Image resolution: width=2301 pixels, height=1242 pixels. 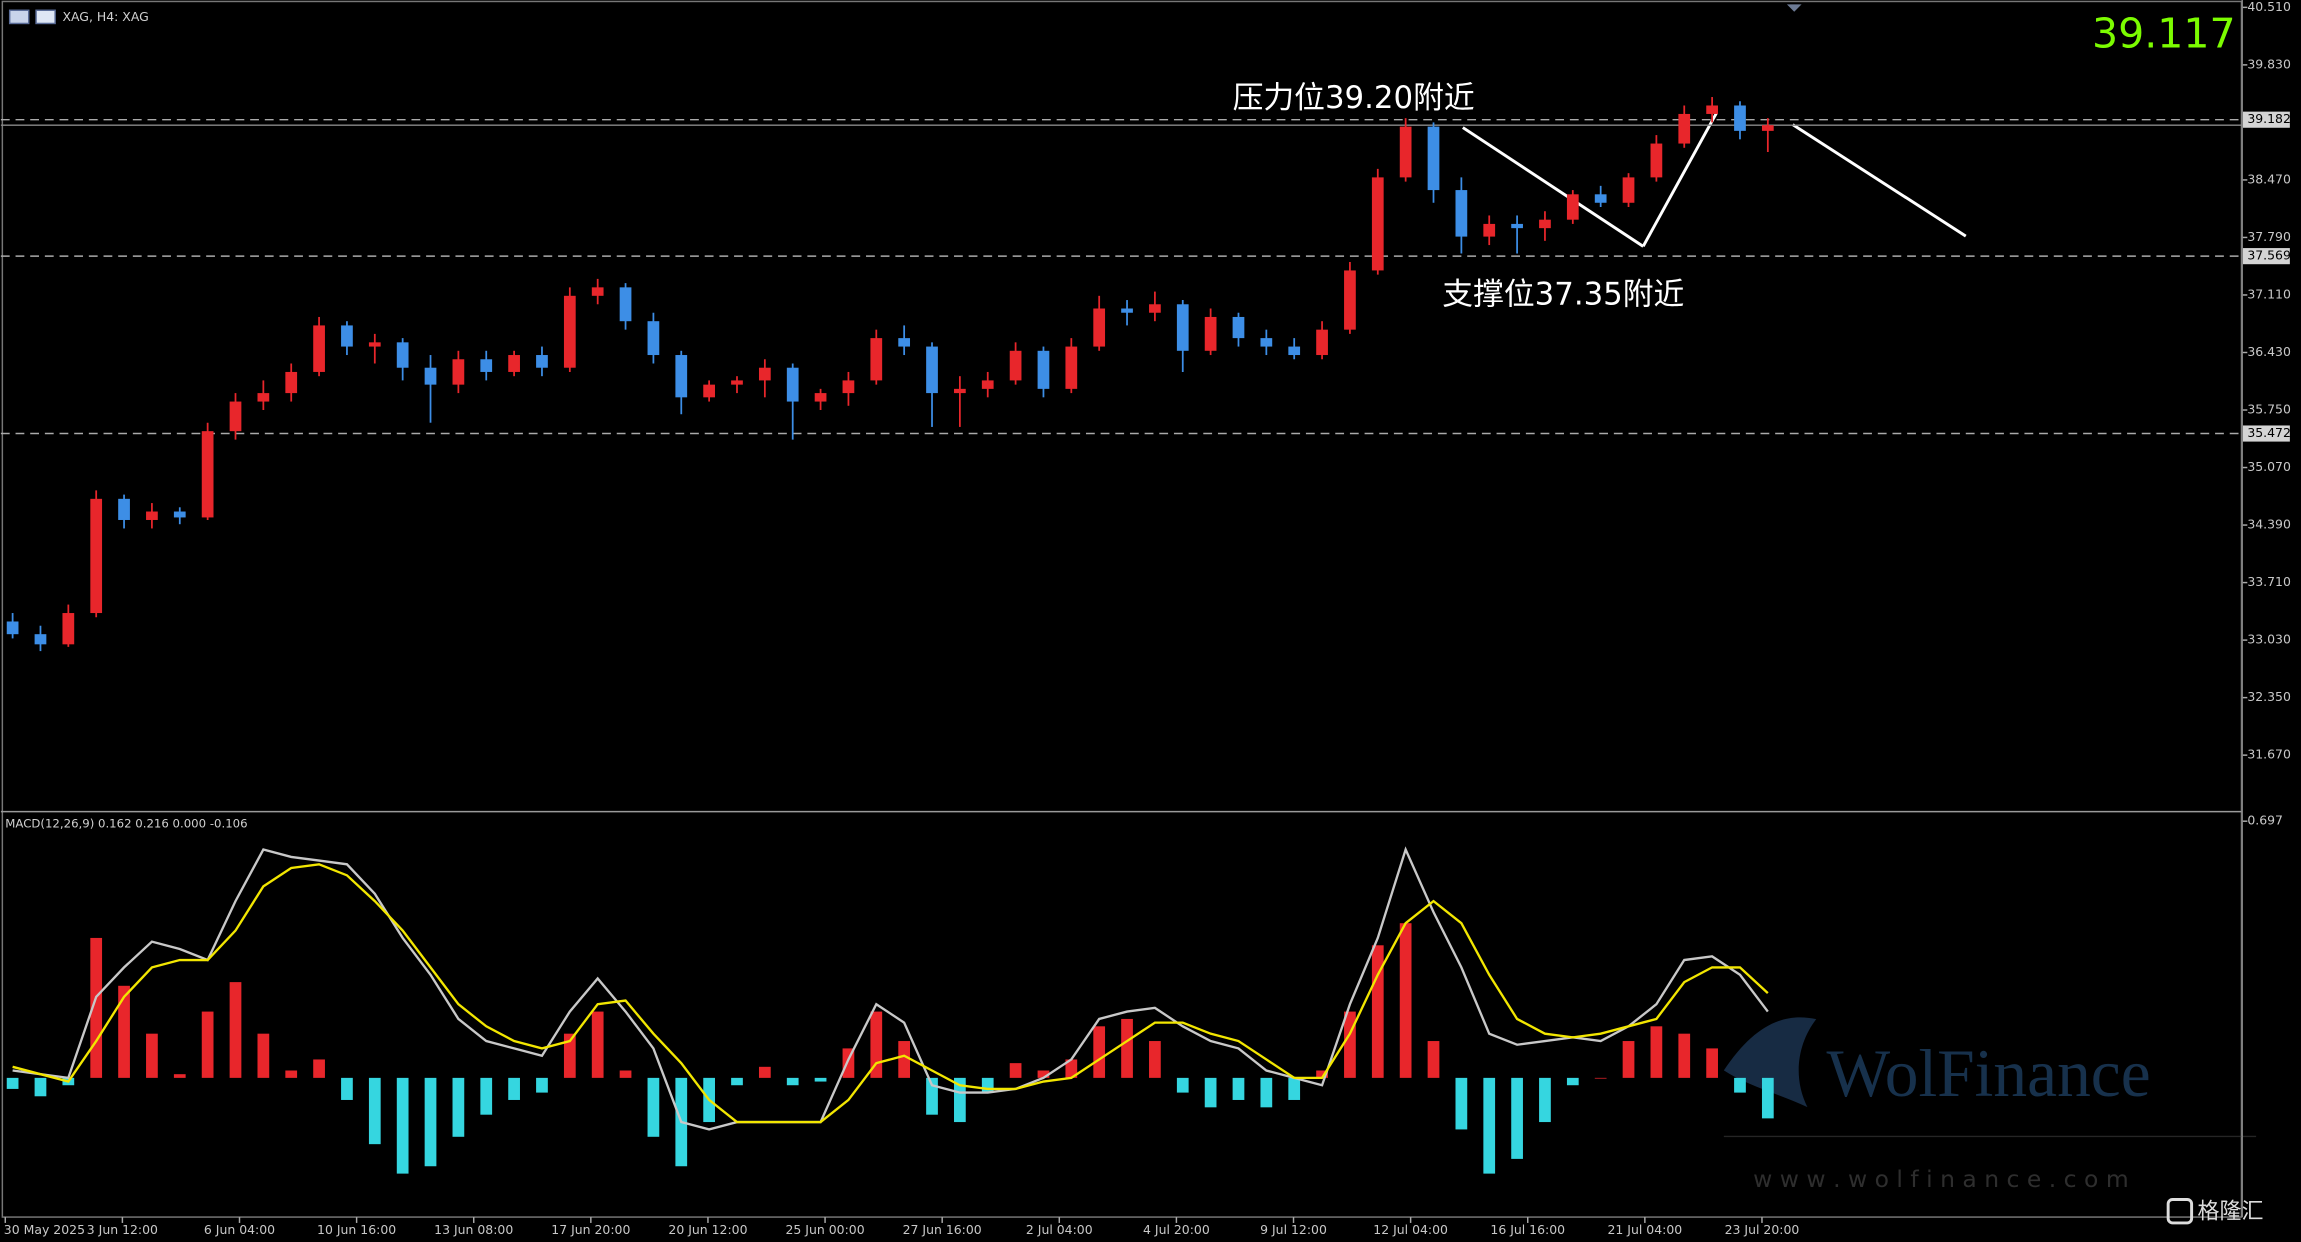 What do you see at coordinates (44, 1229) in the screenshot?
I see `x-tick-label: 30 May 2025` at bounding box center [44, 1229].